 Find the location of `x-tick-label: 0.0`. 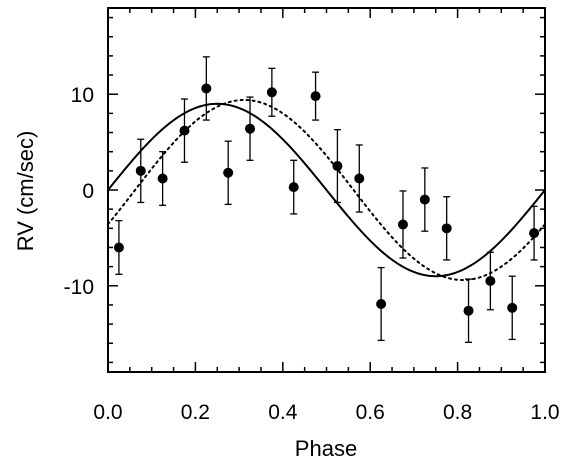

x-tick-label: 0.0 is located at coordinates (107, 412).